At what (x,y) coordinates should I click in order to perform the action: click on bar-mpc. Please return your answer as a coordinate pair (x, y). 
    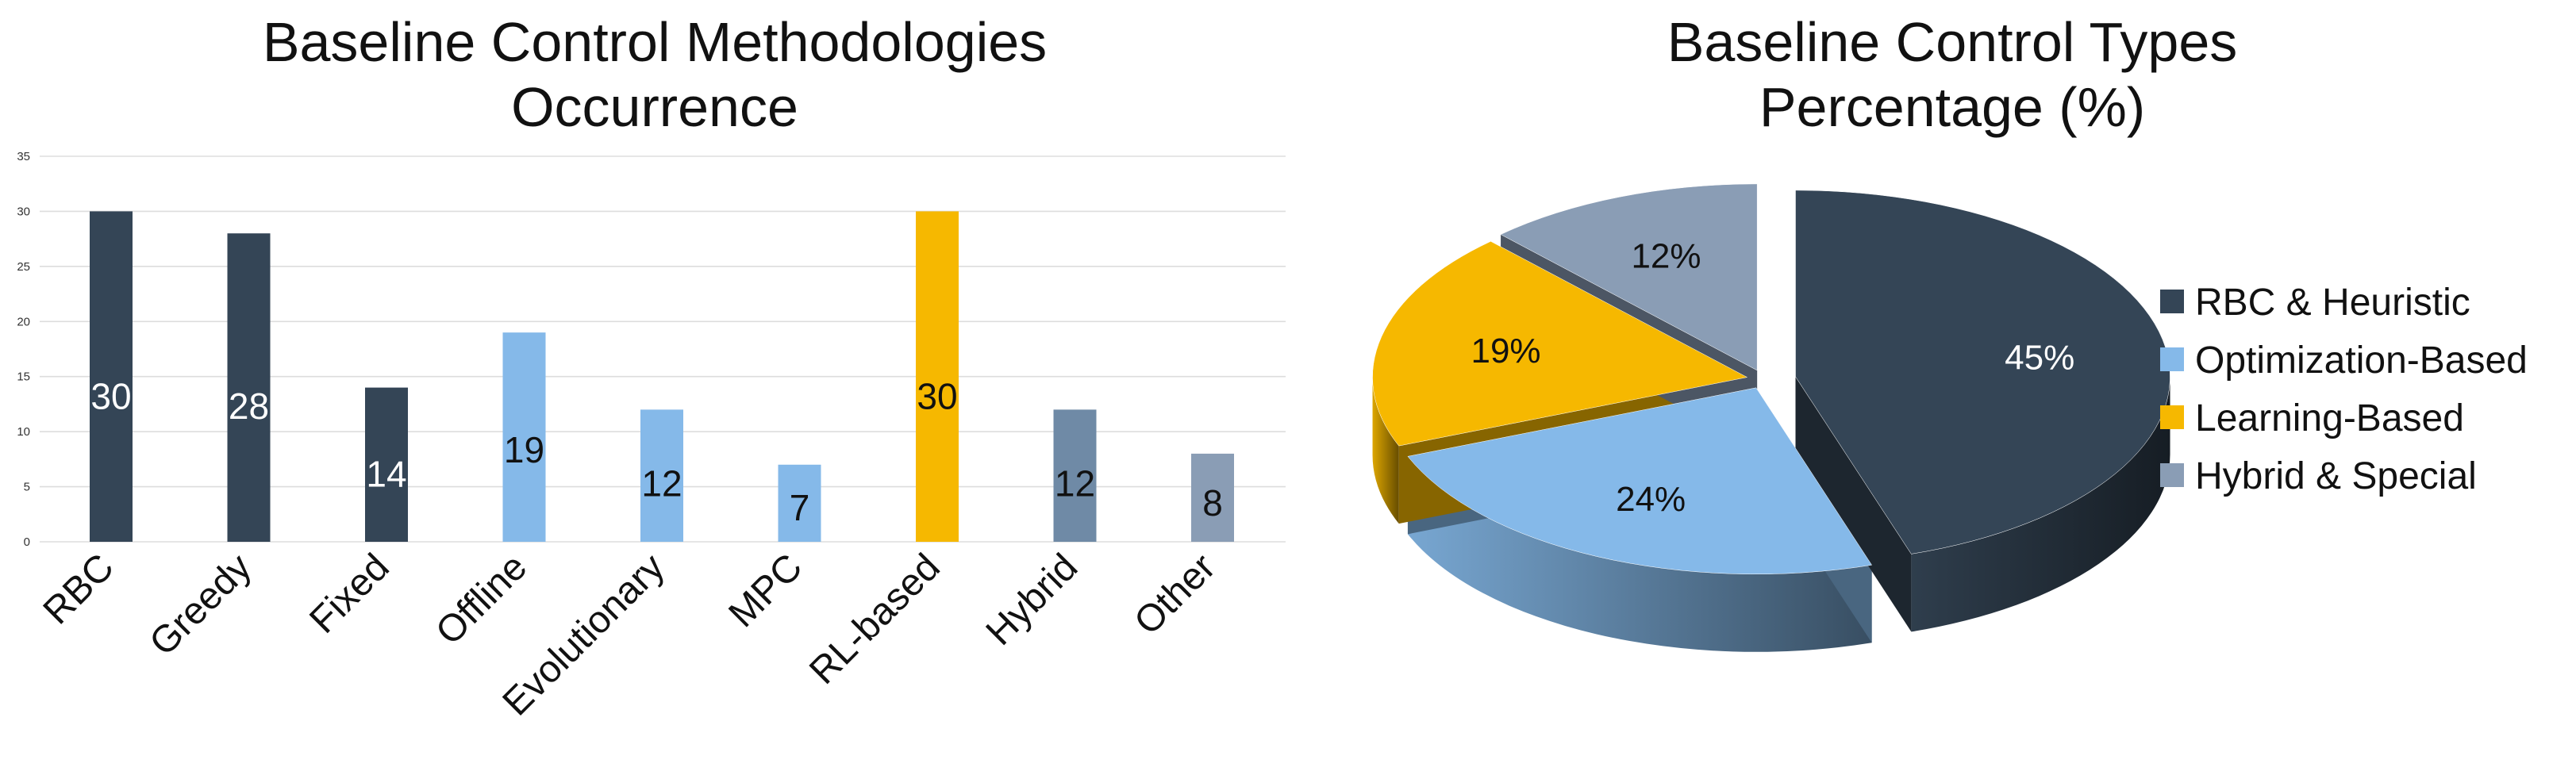
    Looking at the image, I should click on (799, 503).